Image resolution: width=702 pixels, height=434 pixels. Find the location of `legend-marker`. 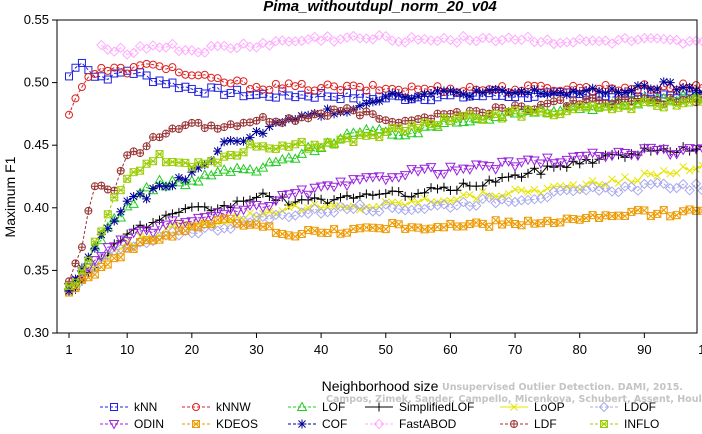

legend-marker is located at coordinates (302, 424).